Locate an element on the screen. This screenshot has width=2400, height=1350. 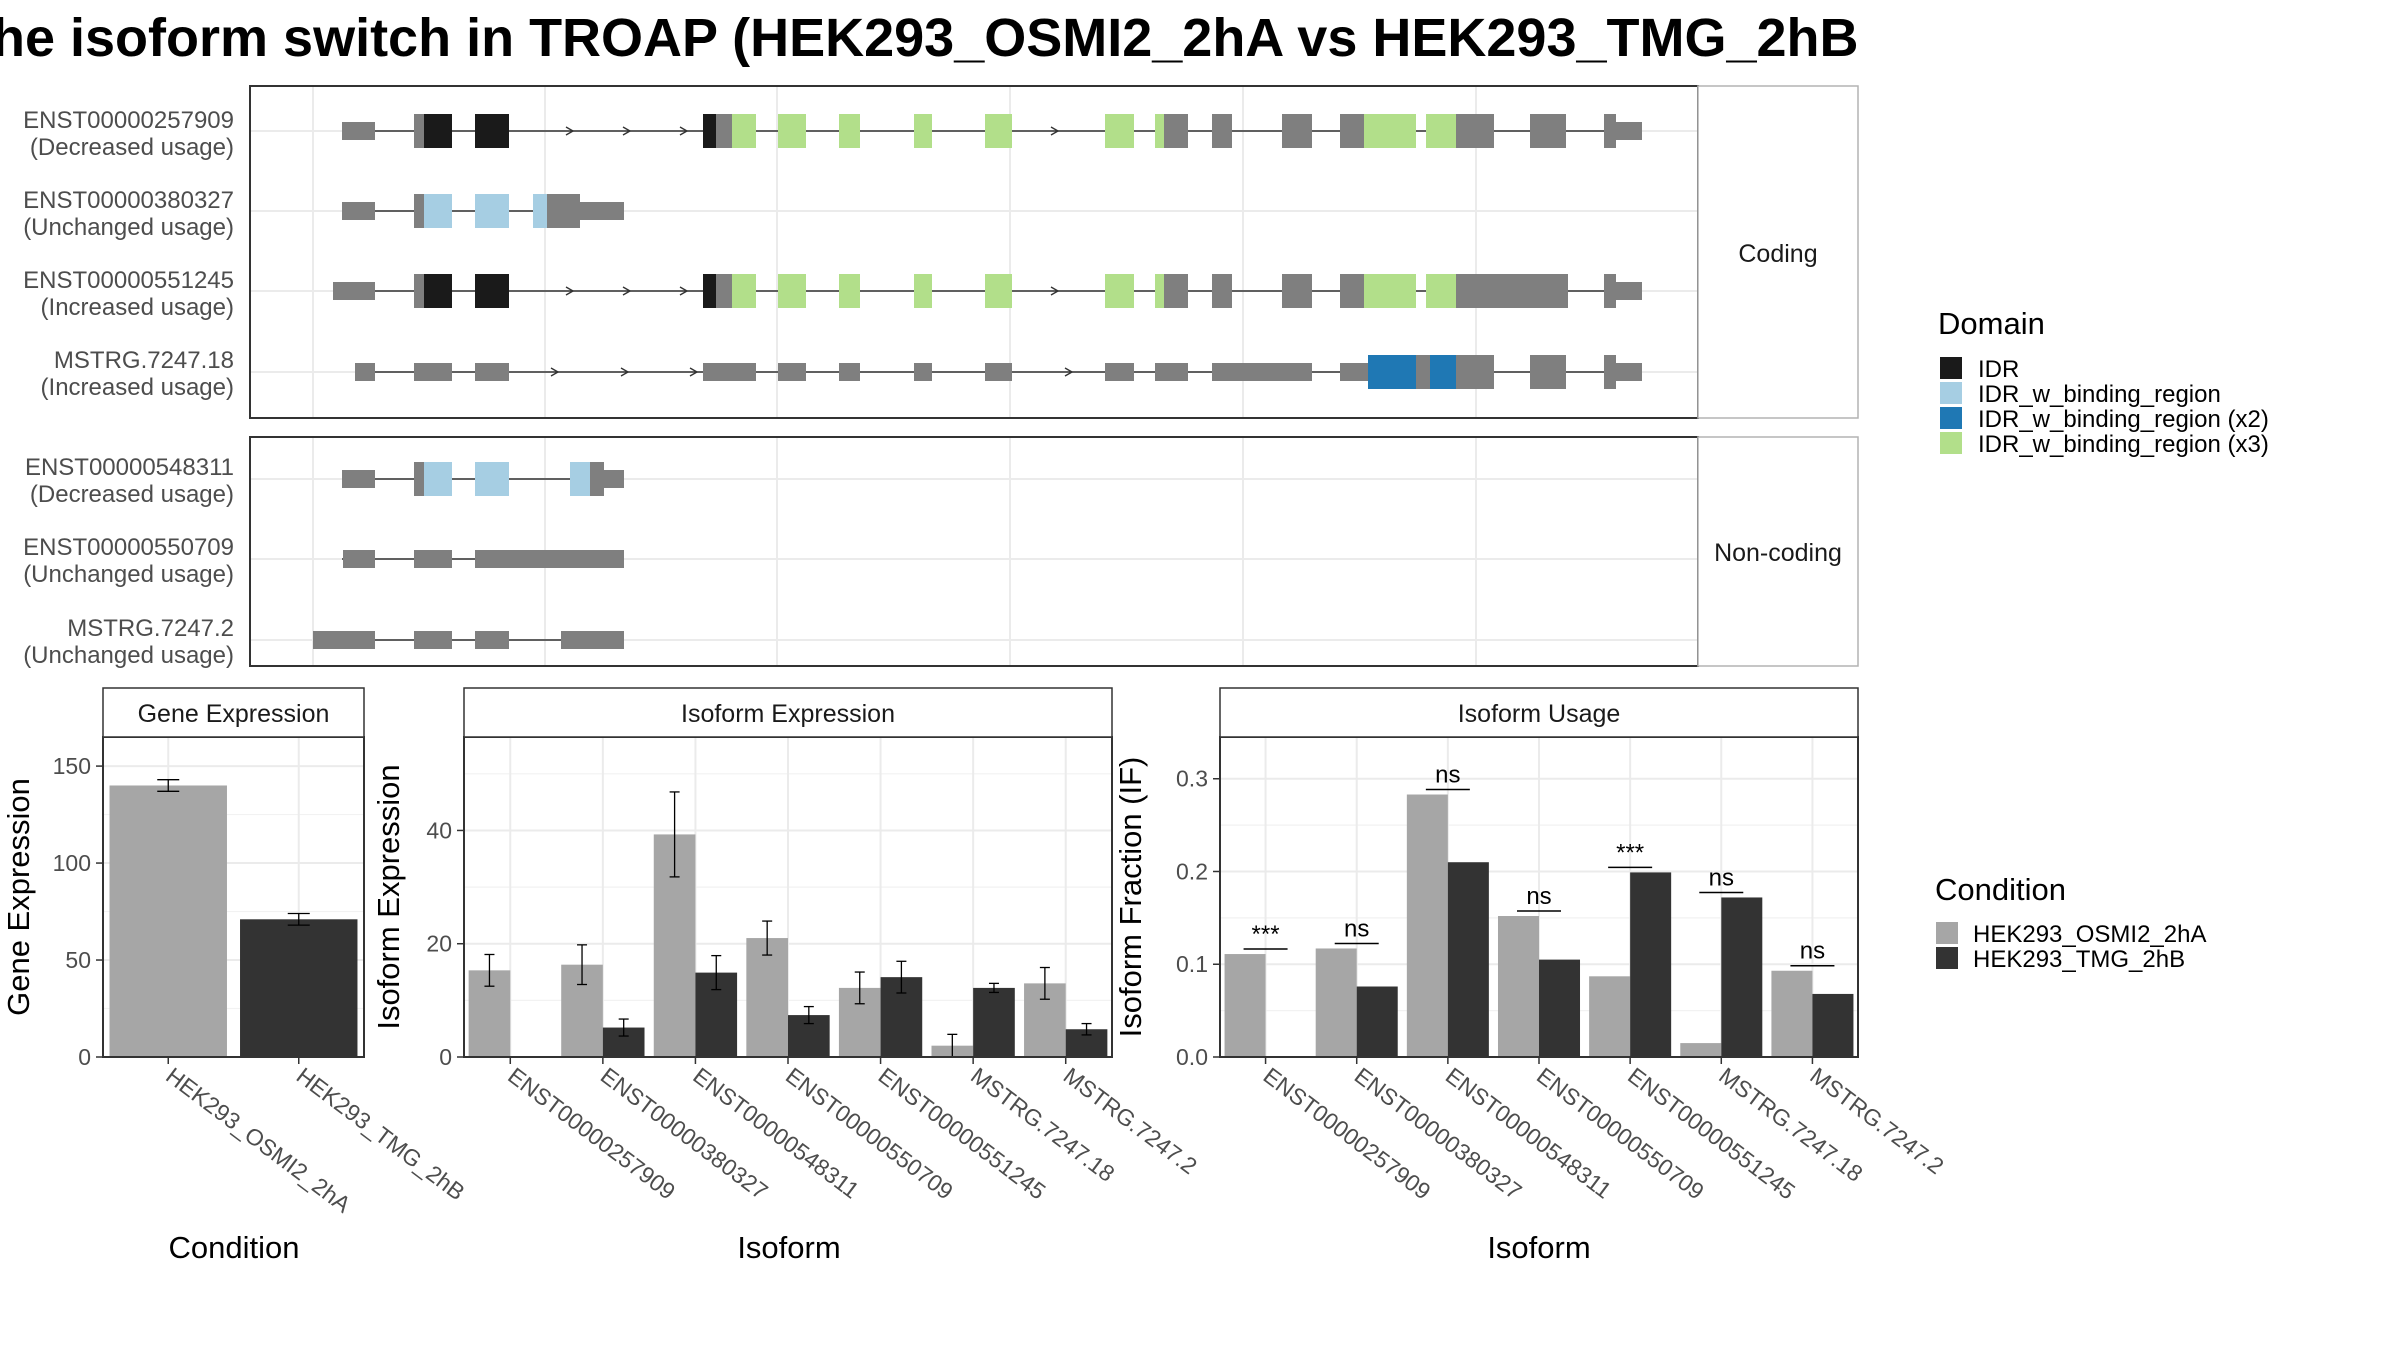
x-tick-label: ENST00000550709 is located at coordinates (869, 1133).